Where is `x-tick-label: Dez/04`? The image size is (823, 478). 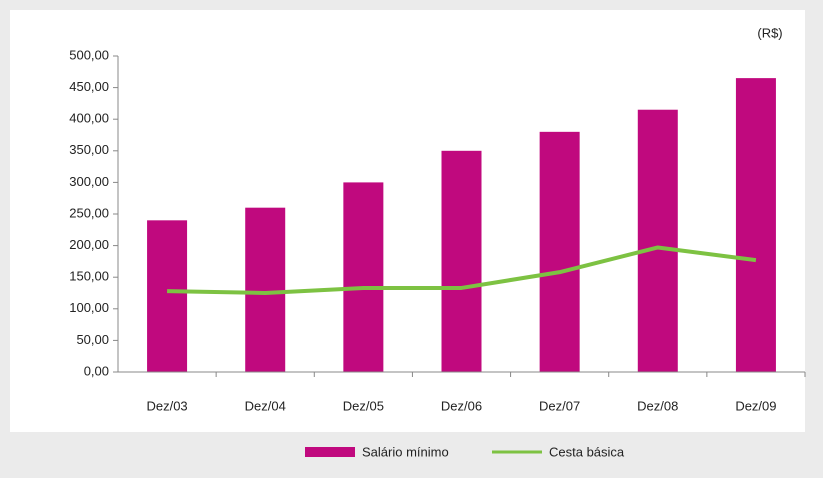 x-tick-label: Dez/04 is located at coordinates (265, 405).